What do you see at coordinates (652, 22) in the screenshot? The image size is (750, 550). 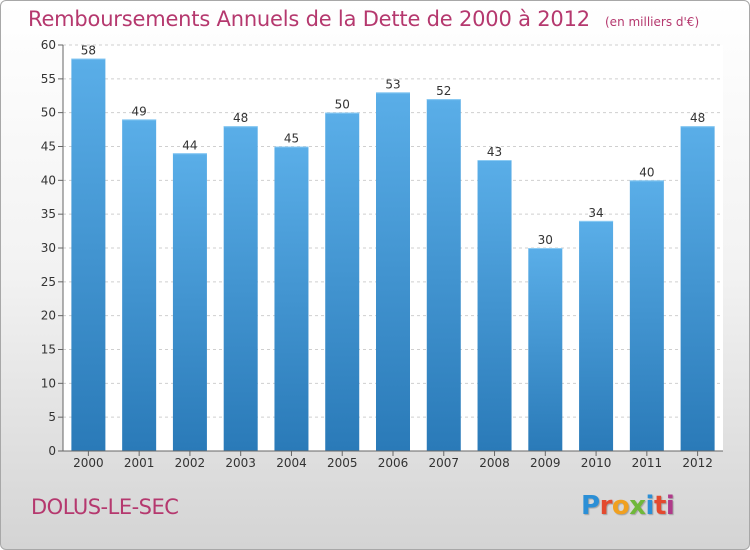 I see `chart-subtitle: (en milliers d'€)` at bounding box center [652, 22].